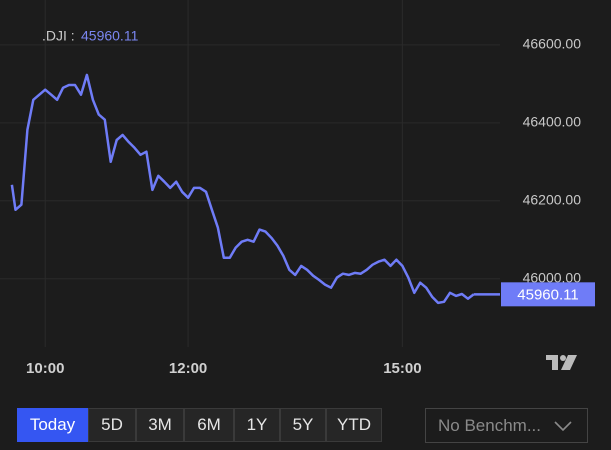 This screenshot has width=611, height=450. What do you see at coordinates (188, 368) in the screenshot?
I see `x-tick-label: 12:00` at bounding box center [188, 368].